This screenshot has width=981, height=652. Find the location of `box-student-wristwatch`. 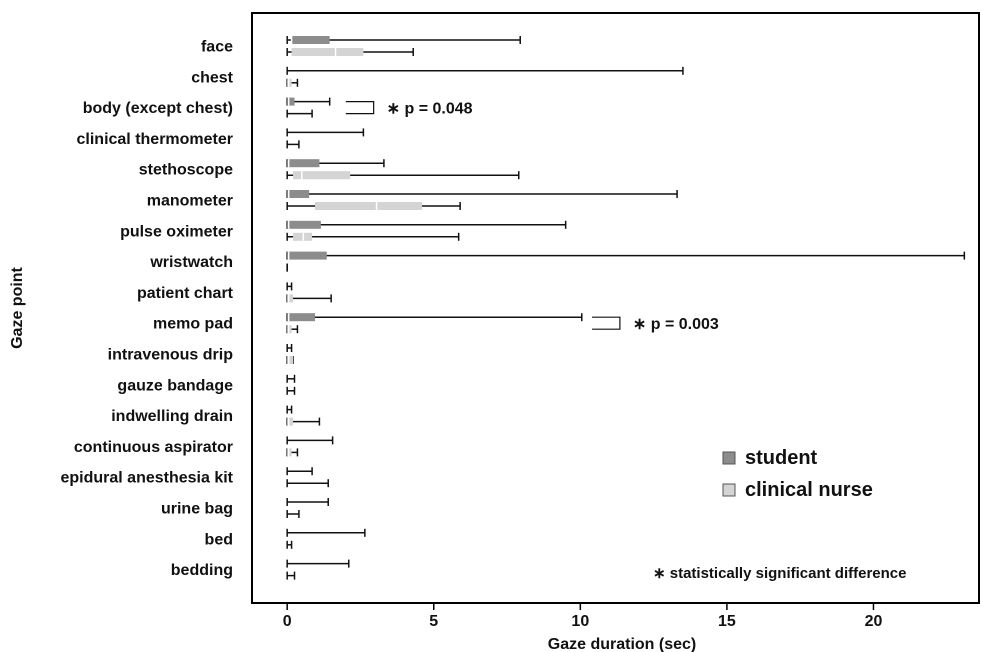

box-student-wristwatch is located at coordinates (626, 255).